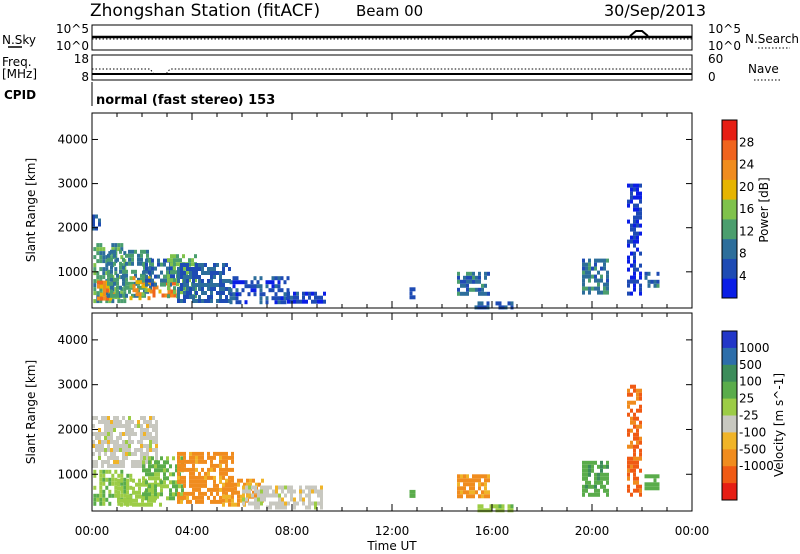 The image size is (800, 554). Describe the element at coordinates (692, 531) in the screenshot. I see `velocity-x-tick-label: 00:00` at that location.